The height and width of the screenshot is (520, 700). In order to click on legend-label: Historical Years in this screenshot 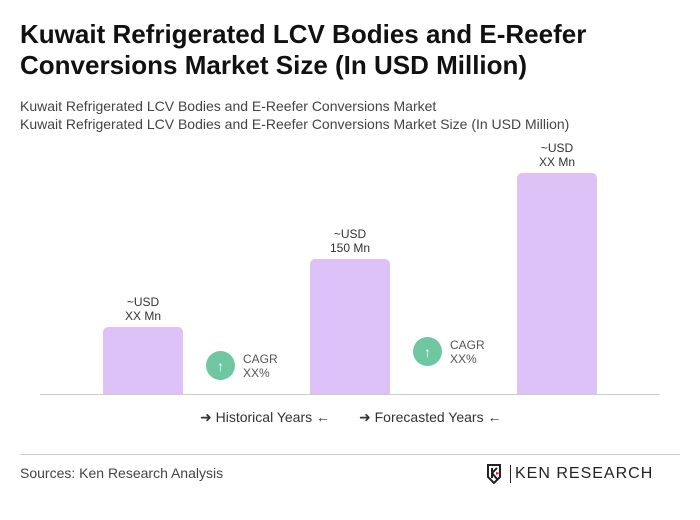, I will do `click(264, 417)`.